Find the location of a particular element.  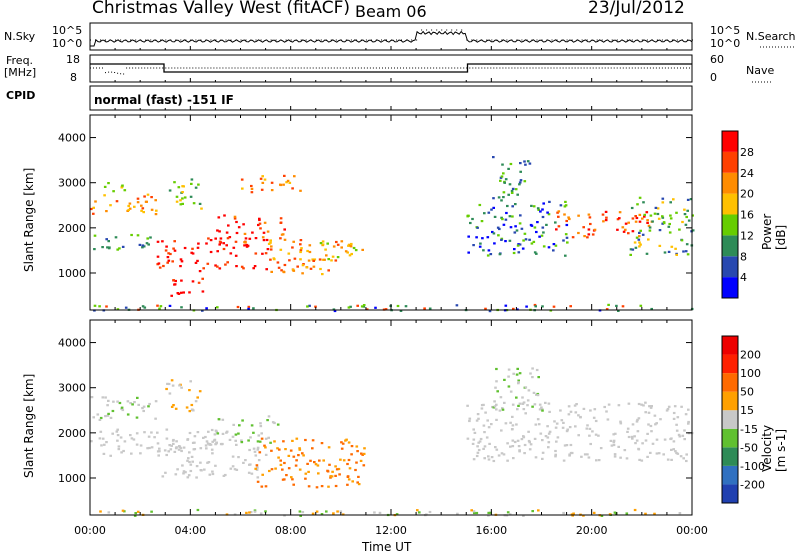

noise-tick-high-right: 10^5 is located at coordinates (725, 30).